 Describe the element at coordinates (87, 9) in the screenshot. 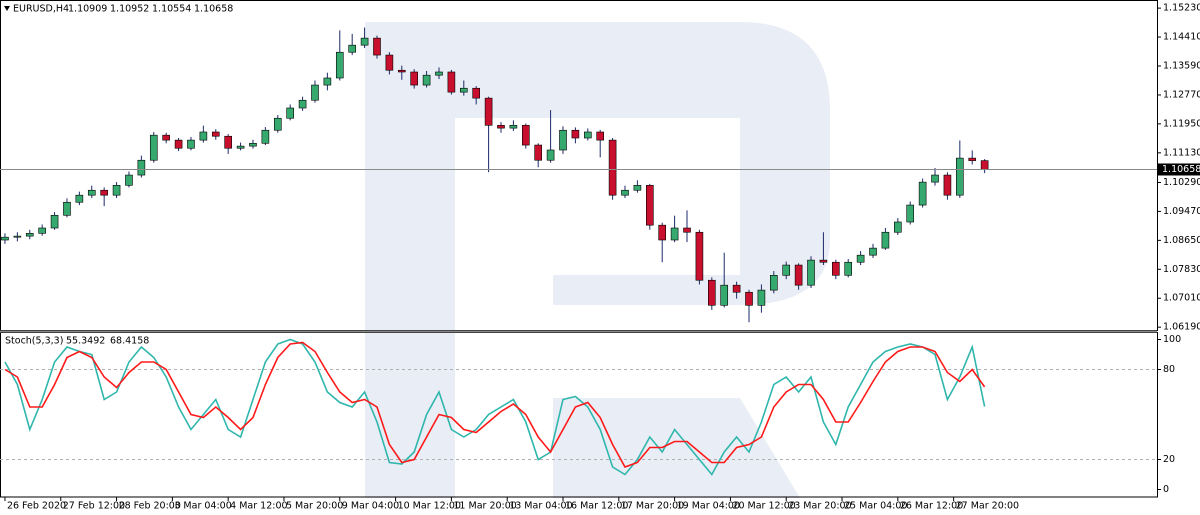

I see `header-open: 1.10909` at that location.